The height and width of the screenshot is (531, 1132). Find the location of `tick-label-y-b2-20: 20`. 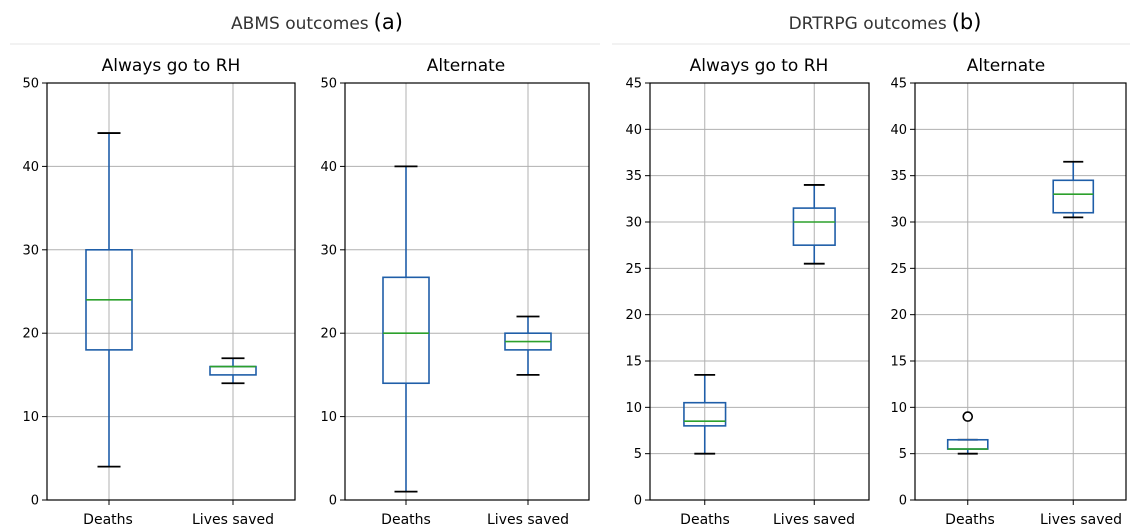

tick-label-y-b2-20: 20 is located at coordinates (898, 315).